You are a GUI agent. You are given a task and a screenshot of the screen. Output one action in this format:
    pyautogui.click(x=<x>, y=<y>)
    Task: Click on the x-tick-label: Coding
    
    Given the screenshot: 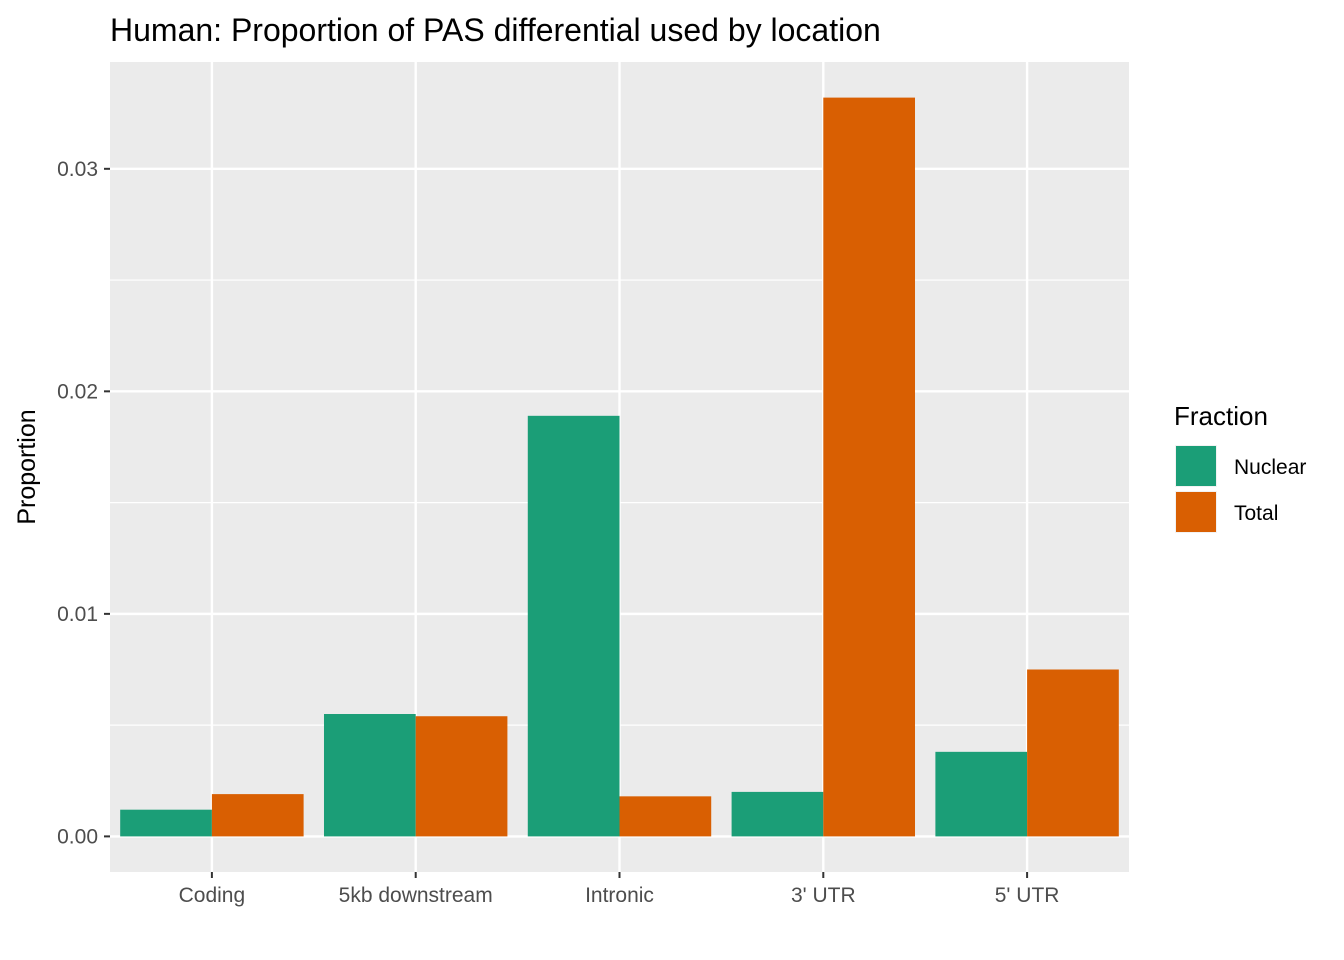 What is the action you would take?
    pyautogui.click(x=212, y=895)
    